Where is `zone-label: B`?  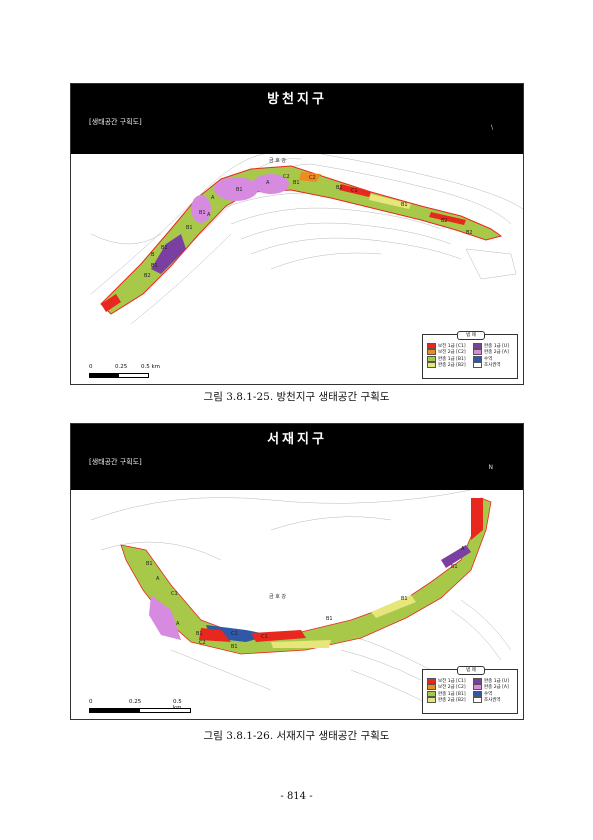
zone-label: B is located at coordinates (153, 255).